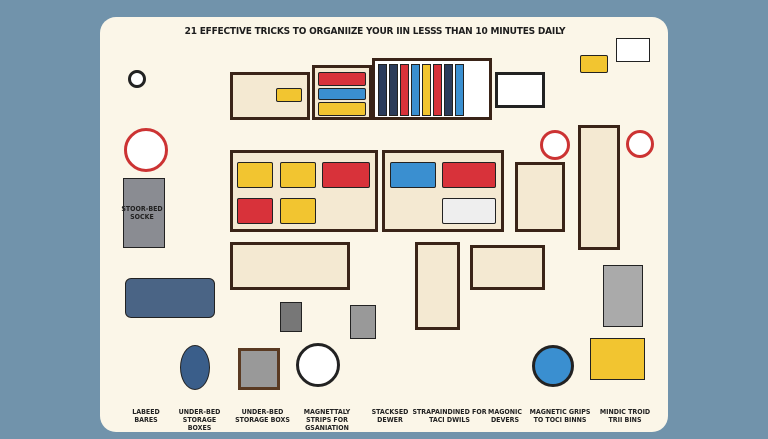  I want to click on calendar, so click(633, 50).